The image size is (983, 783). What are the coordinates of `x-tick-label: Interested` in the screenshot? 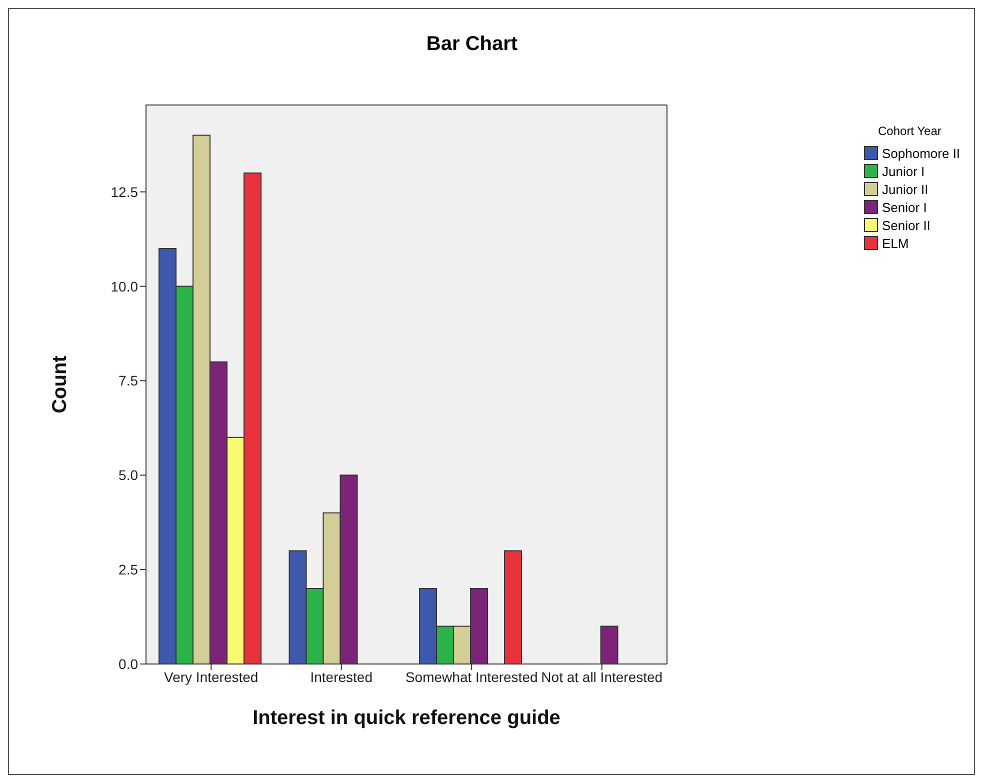 It's located at (341, 676).